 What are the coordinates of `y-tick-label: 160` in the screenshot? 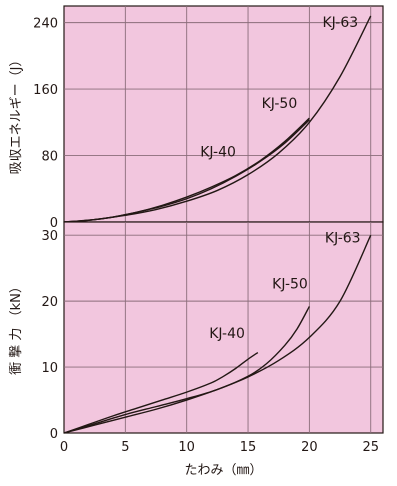 It's located at (45, 90).